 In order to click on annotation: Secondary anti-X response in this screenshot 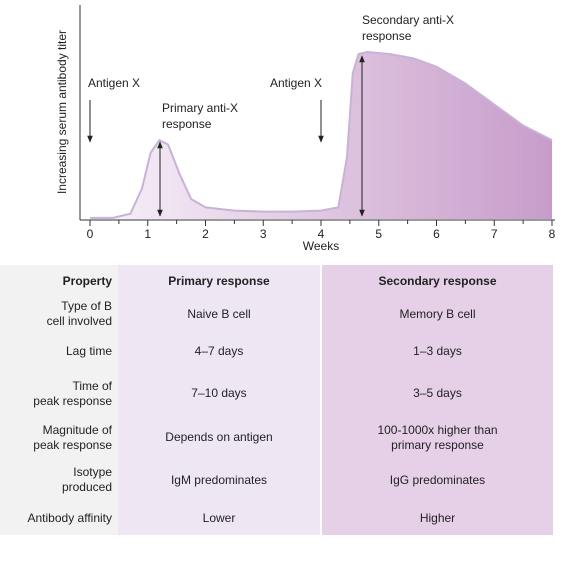, I will do `click(408, 28)`.